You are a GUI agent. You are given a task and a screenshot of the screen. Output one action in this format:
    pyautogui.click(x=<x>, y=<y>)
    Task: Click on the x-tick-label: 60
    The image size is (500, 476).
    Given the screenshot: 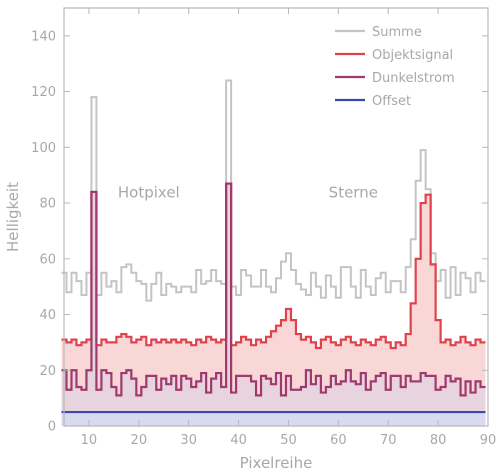 What is the action you would take?
    pyautogui.click(x=338, y=440)
    